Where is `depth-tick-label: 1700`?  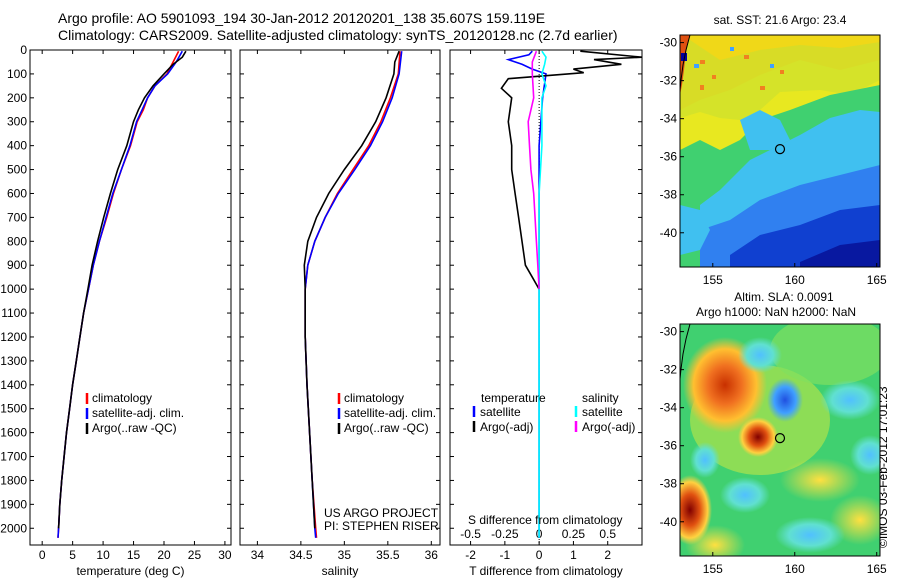 depth-tick-label: 1700 is located at coordinates (13, 457).